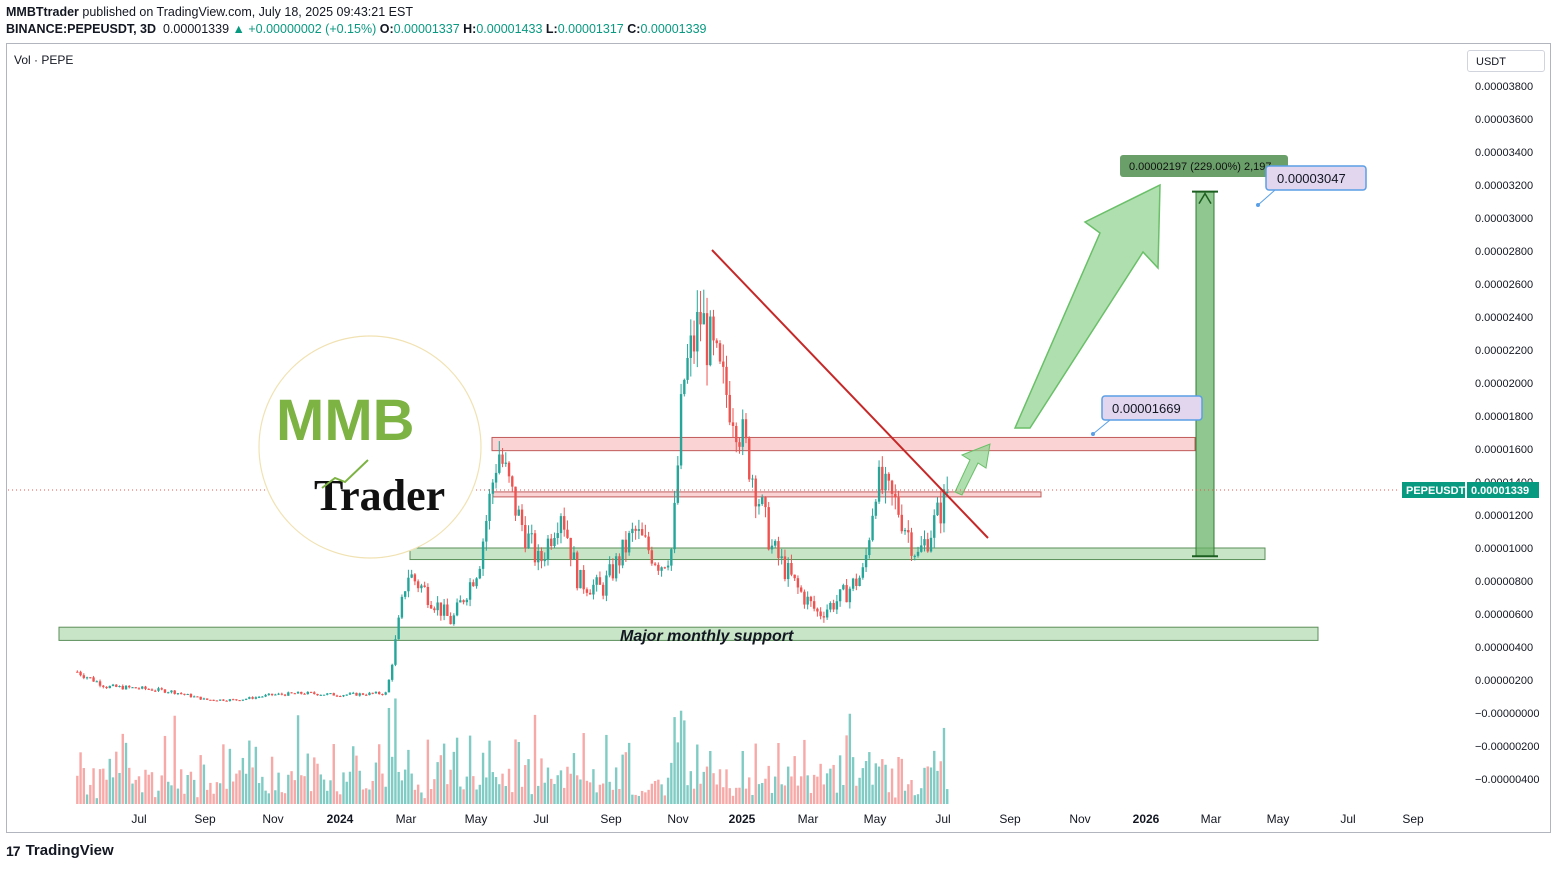  What do you see at coordinates (1504, 615) in the screenshot?
I see `y-tick-label: 0.00000600` at bounding box center [1504, 615].